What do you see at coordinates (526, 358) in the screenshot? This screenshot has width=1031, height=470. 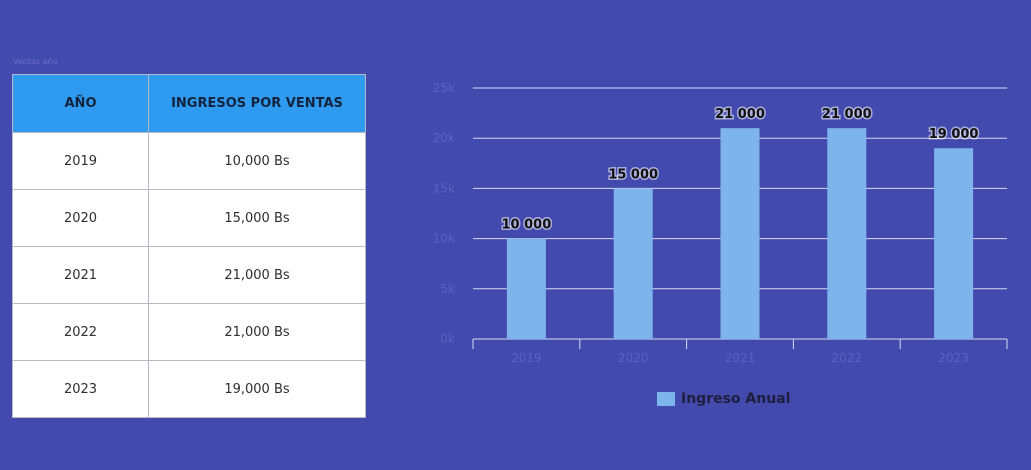 I see `x-tick-label: 2019` at bounding box center [526, 358].